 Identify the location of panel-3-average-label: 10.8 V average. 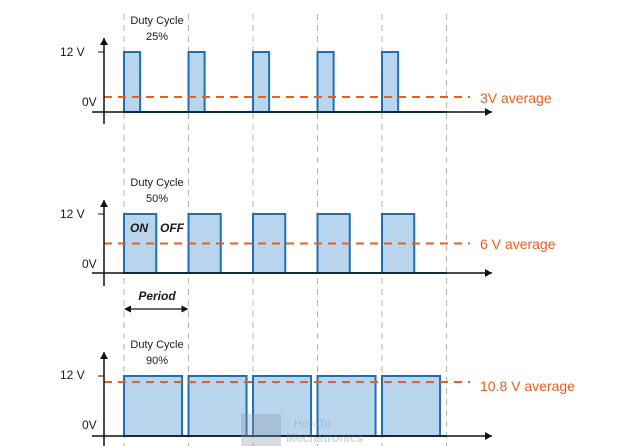
(527, 386).